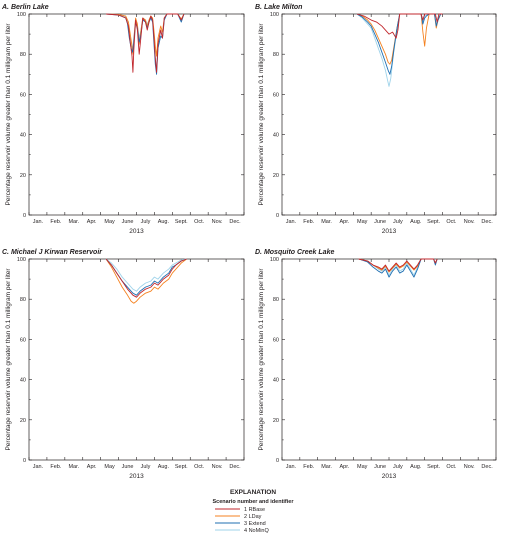 The height and width of the screenshot is (536, 506). I want to click on series-line-4-nominq, so click(398, 267).